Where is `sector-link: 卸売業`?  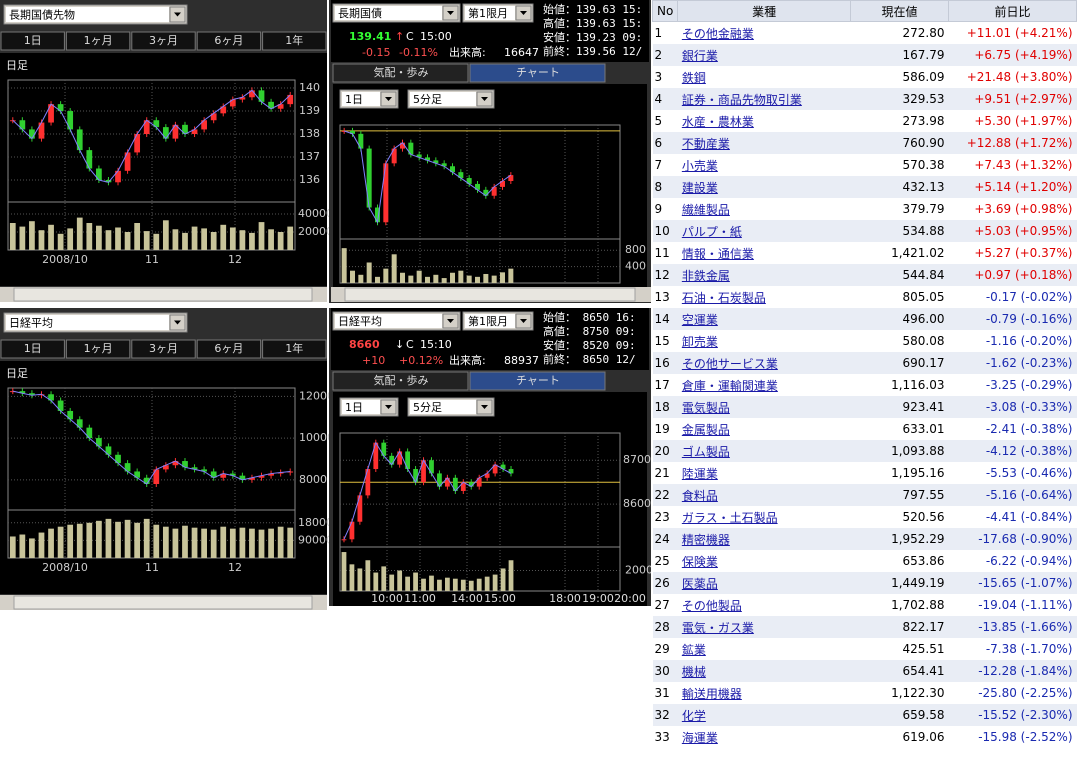 sector-link: 卸売業 is located at coordinates (699, 341).